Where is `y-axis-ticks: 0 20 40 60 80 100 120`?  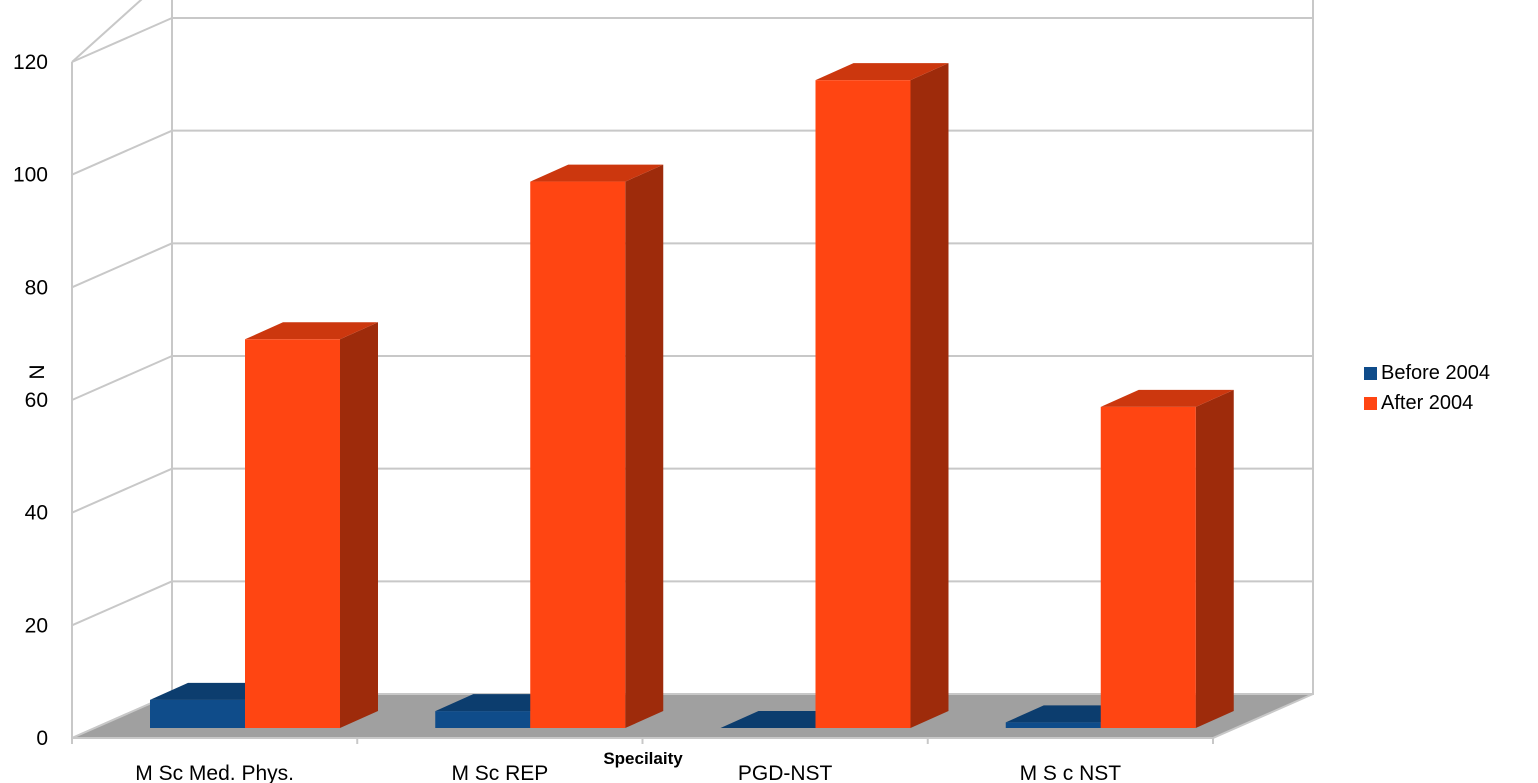
y-axis-ticks: 0 20 40 60 80 100 120 is located at coordinates (30, 400).